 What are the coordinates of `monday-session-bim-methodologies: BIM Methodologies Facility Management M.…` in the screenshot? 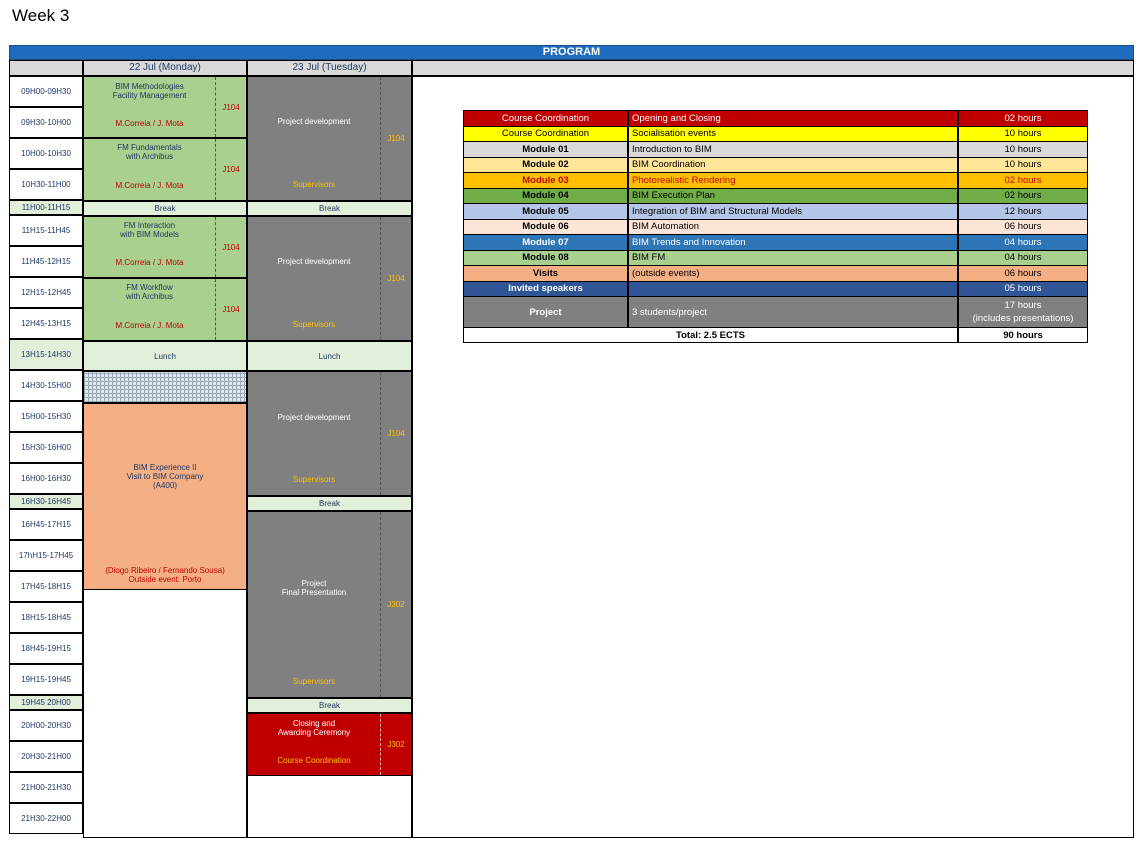 It's located at (165, 107).